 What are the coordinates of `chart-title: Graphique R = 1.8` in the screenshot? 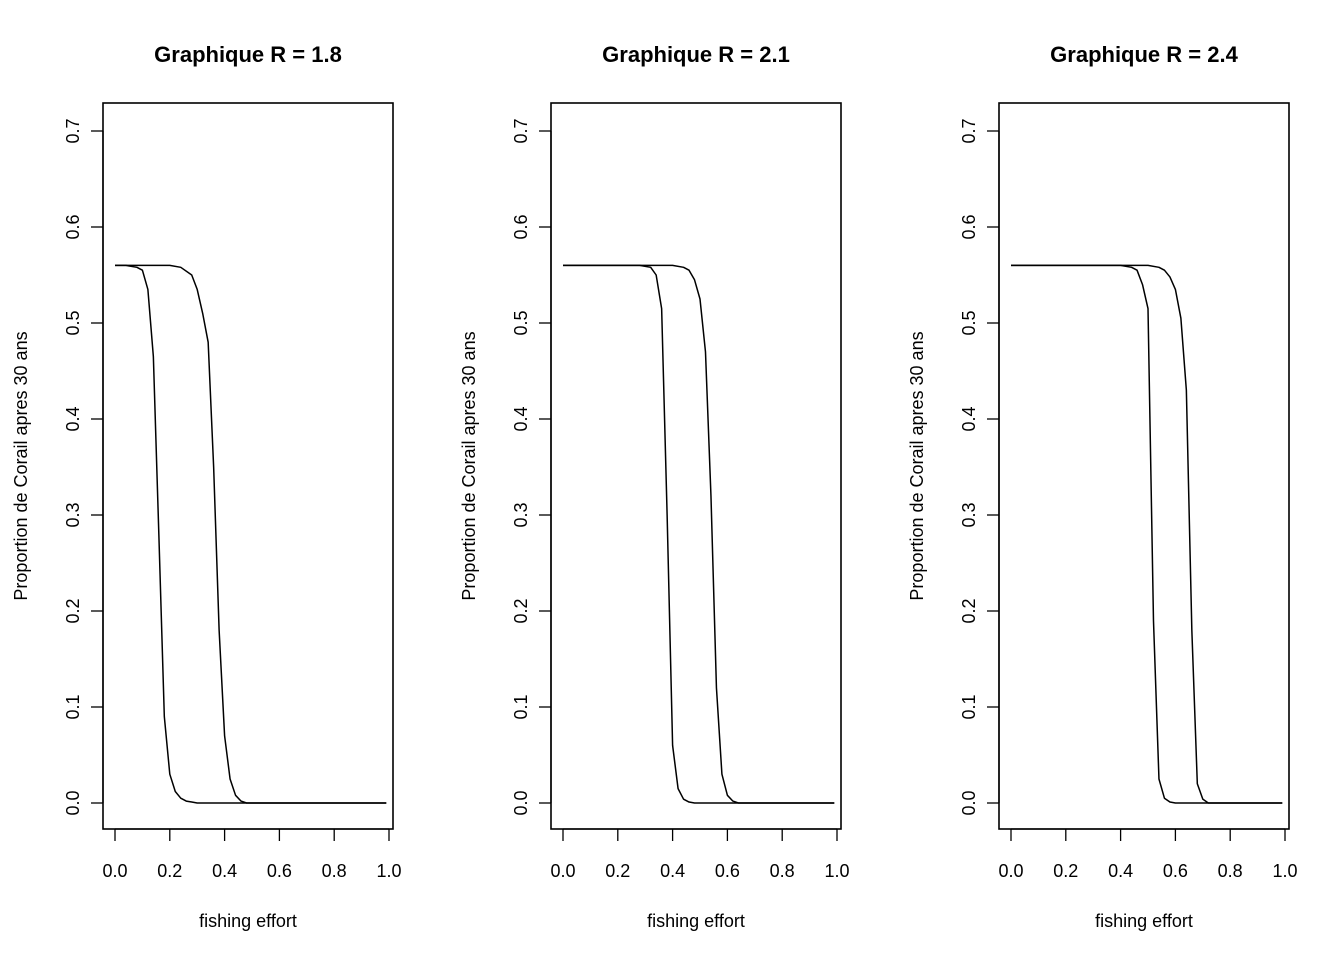 It's located at (248, 54).